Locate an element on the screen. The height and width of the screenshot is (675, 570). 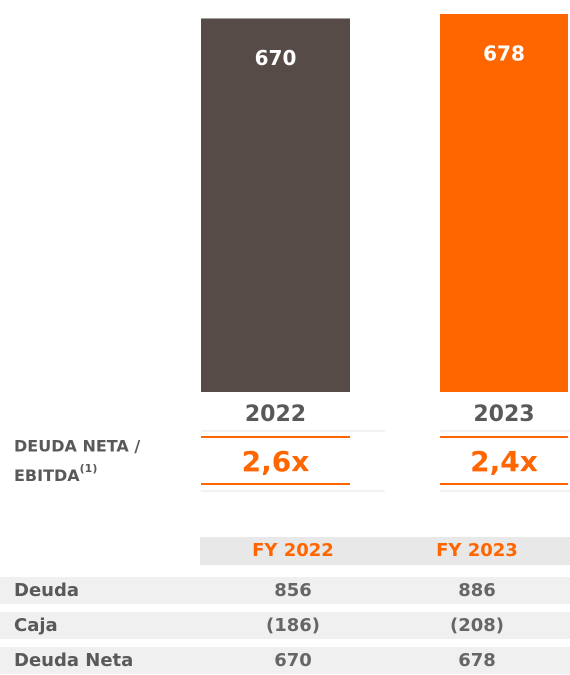
table-cell: 886 is located at coordinates (477, 590).